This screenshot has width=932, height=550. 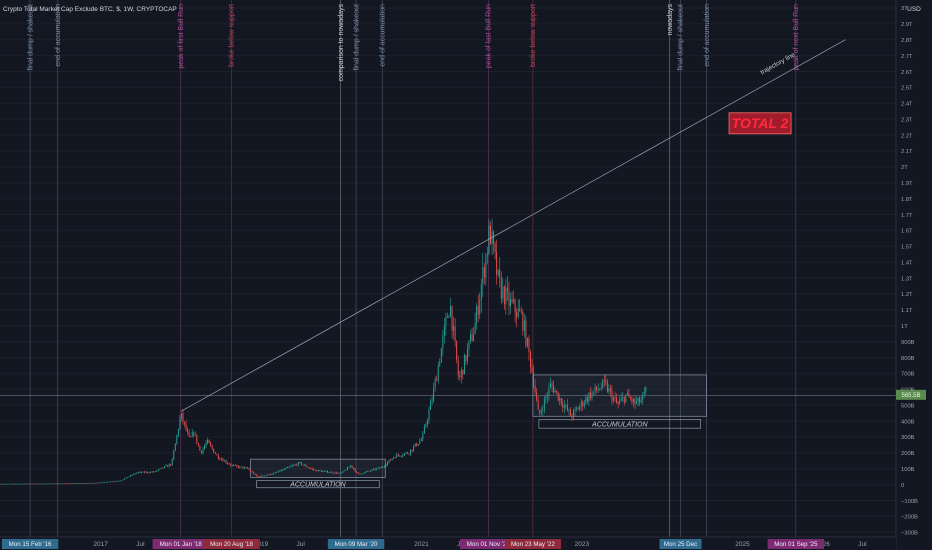 I want to click on x-tick-label: 2021, so click(x=421, y=544).